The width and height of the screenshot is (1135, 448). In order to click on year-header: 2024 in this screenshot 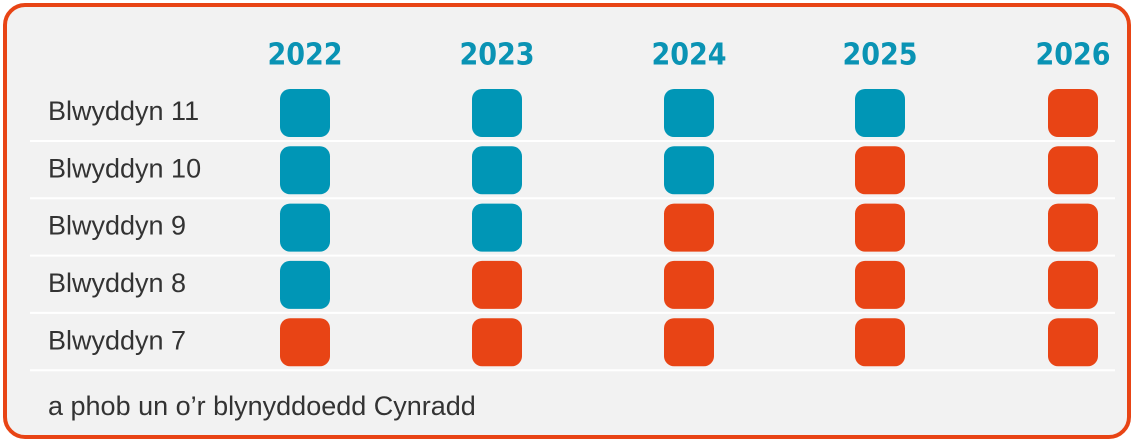, I will do `click(688, 55)`.